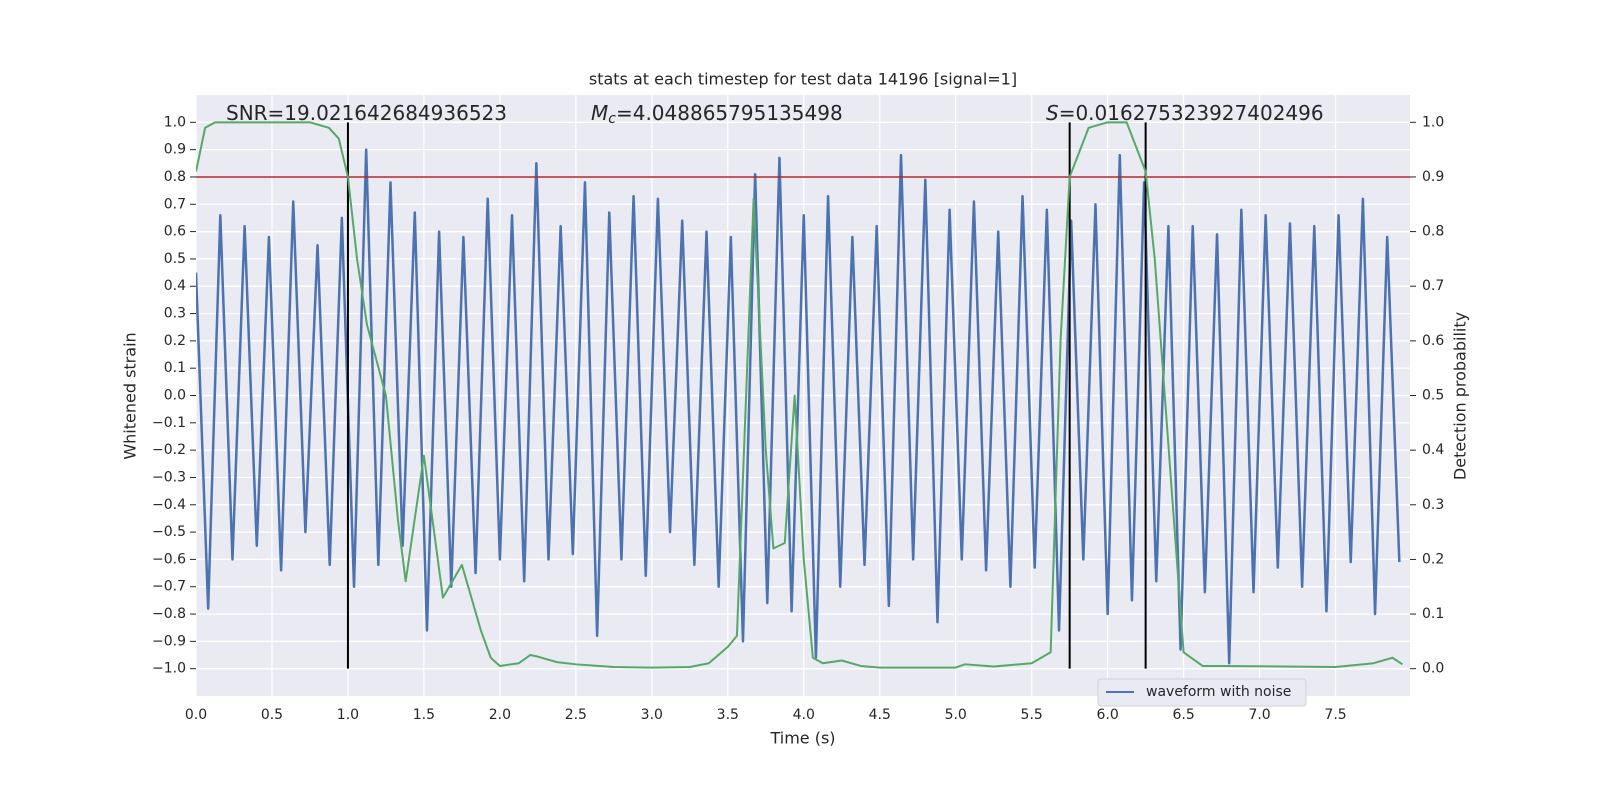  What do you see at coordinates (169, 450) in the screenshot?
I see `y-tick-label: −0.2` at bounding box center [169, 450].